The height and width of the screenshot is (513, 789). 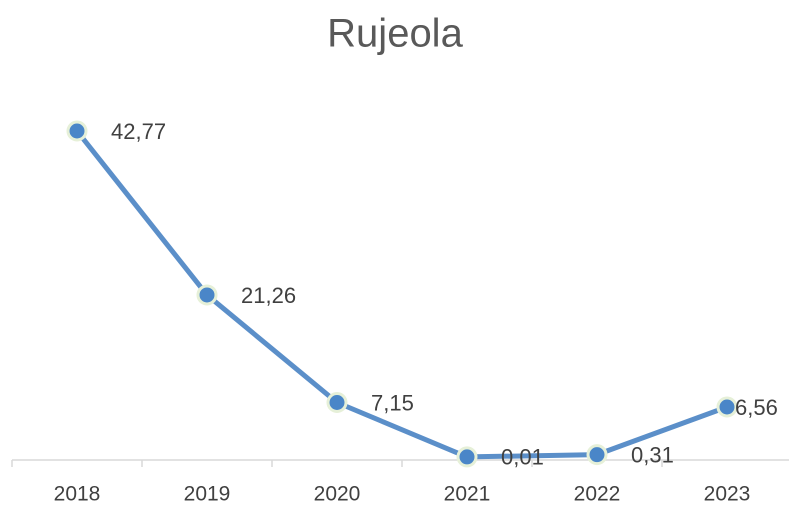 I want to click on data-label: 0,01, so click(x=522, y=457).